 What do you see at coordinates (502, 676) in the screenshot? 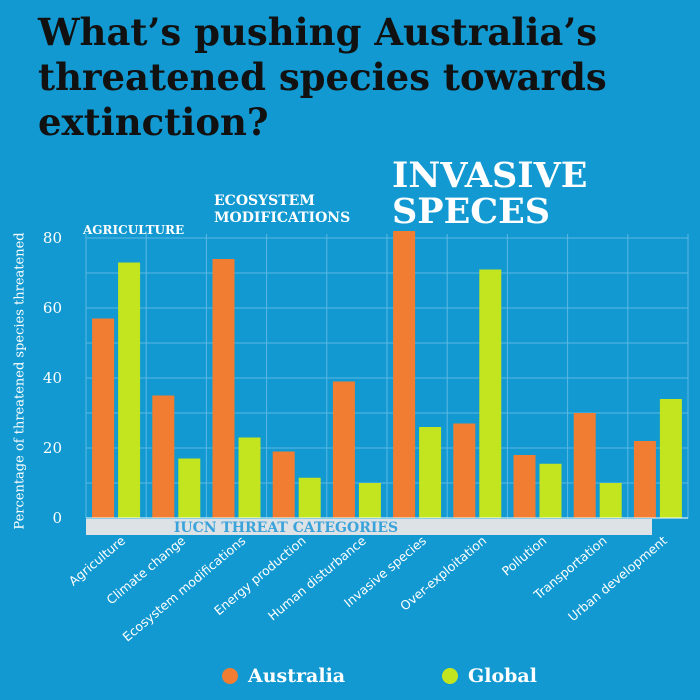
I see `legend-label-global: Global` at bounding box center [502, 676].